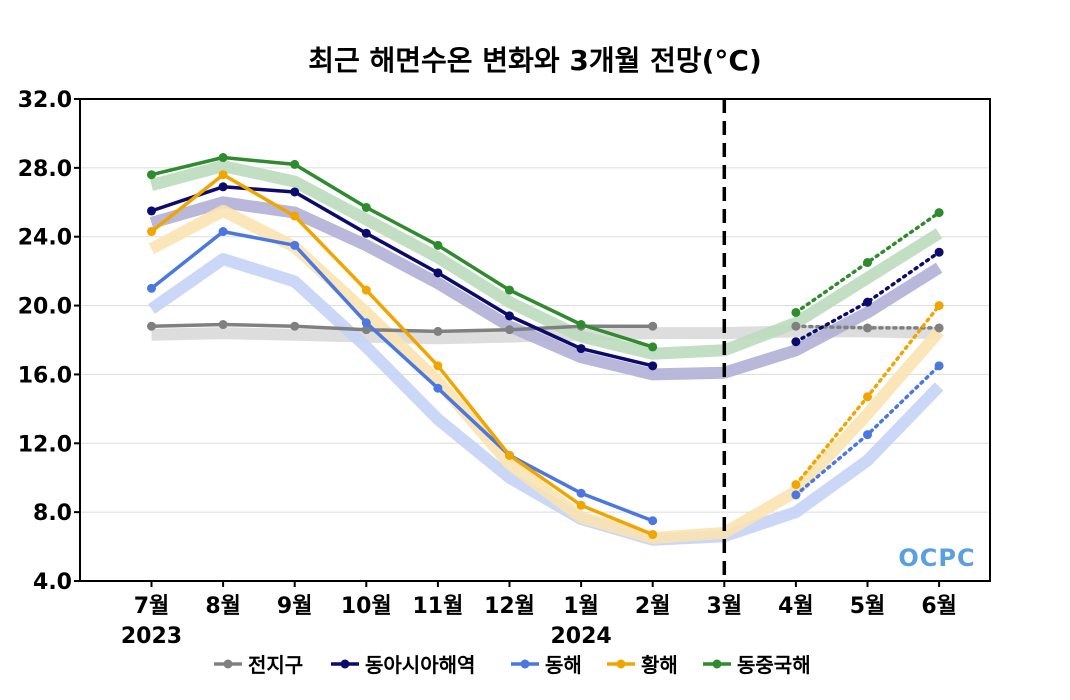 The image size is (1070, 700). I want to click on x-tick-label: 5월, so click(868, 606).